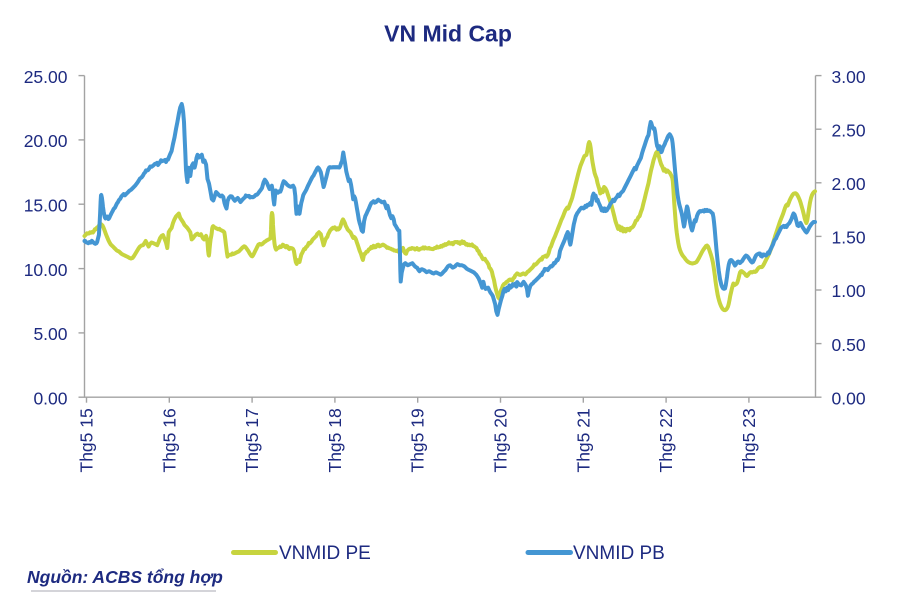  What do you see at coordinates (325, 553) in the screenshot?
I see `svg-text: VNMID PE` at bounding box center [325, 553].